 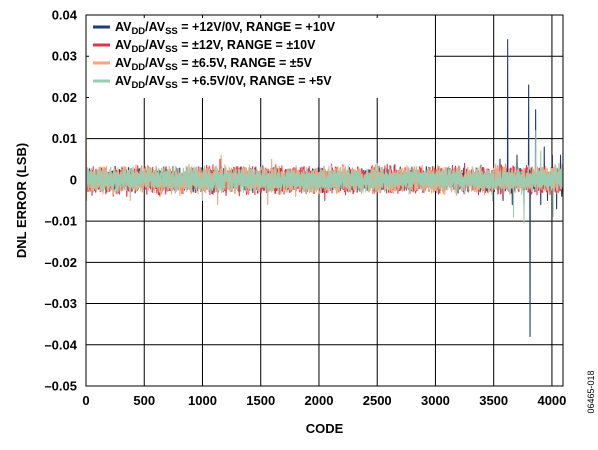 I want to click on y-tick-label: –0.05, so click(x=60, y=386).